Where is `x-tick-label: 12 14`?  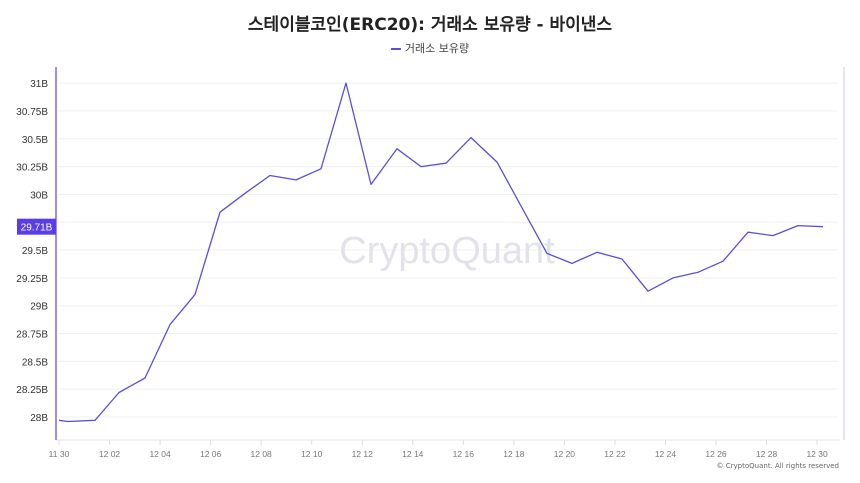 x-tick-label: 12 14 is located at coordinates (413, 454).